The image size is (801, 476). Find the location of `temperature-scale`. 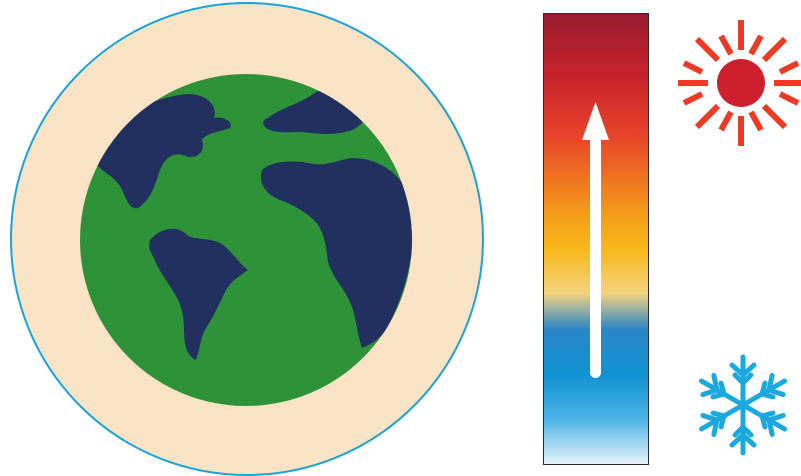

temperature-scale is located at coordinates (596, 239).